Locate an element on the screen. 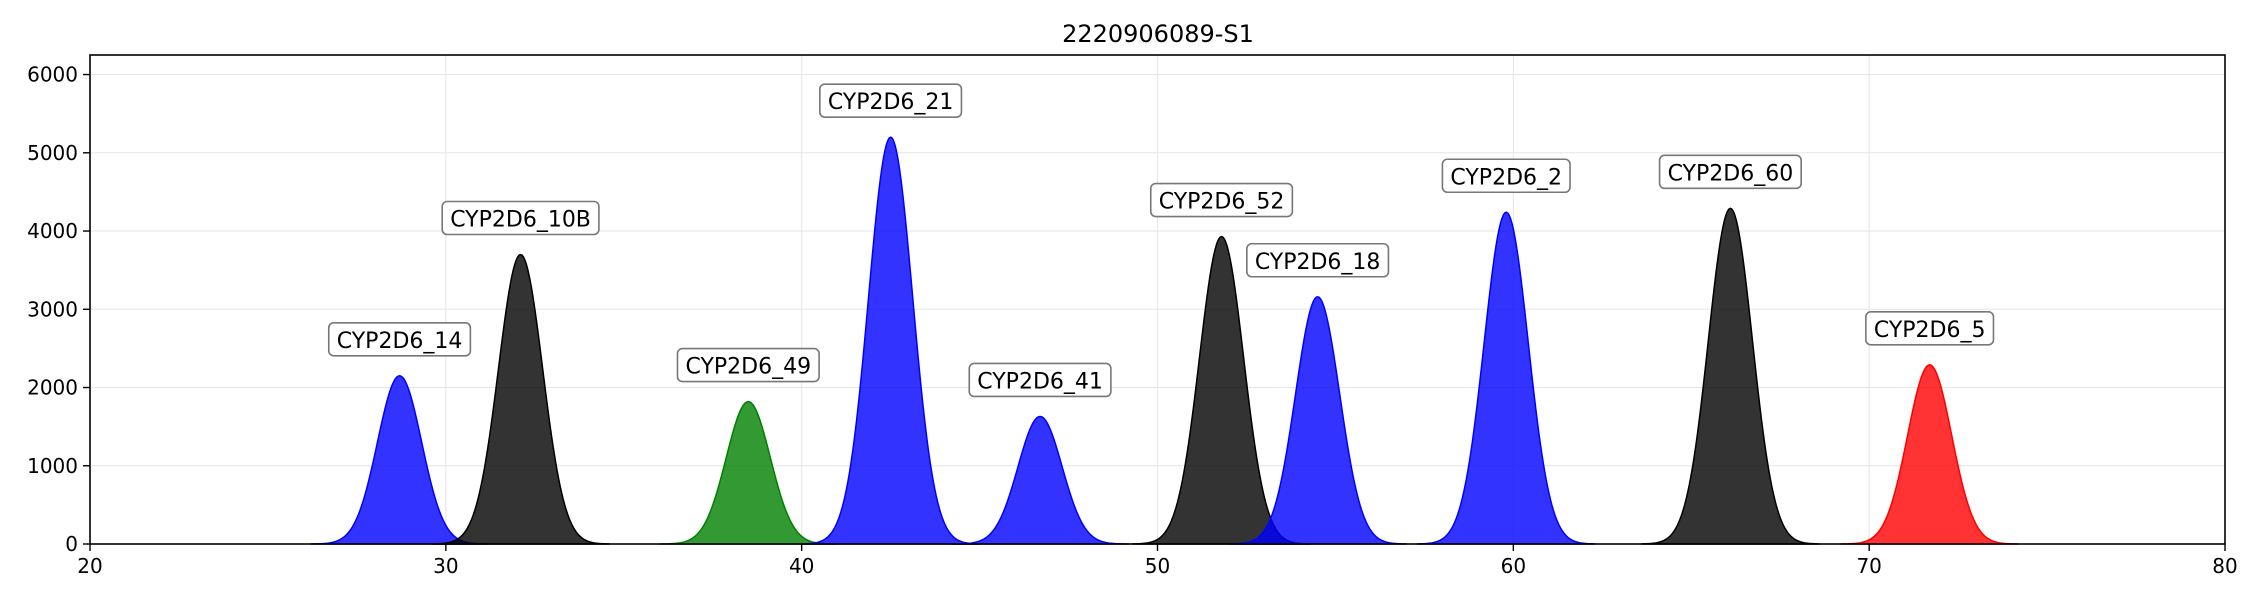 The width and height of the screenshot is (2250, 600). peak-label: CYP2D6_41 is located at coordinates (1040, 380).